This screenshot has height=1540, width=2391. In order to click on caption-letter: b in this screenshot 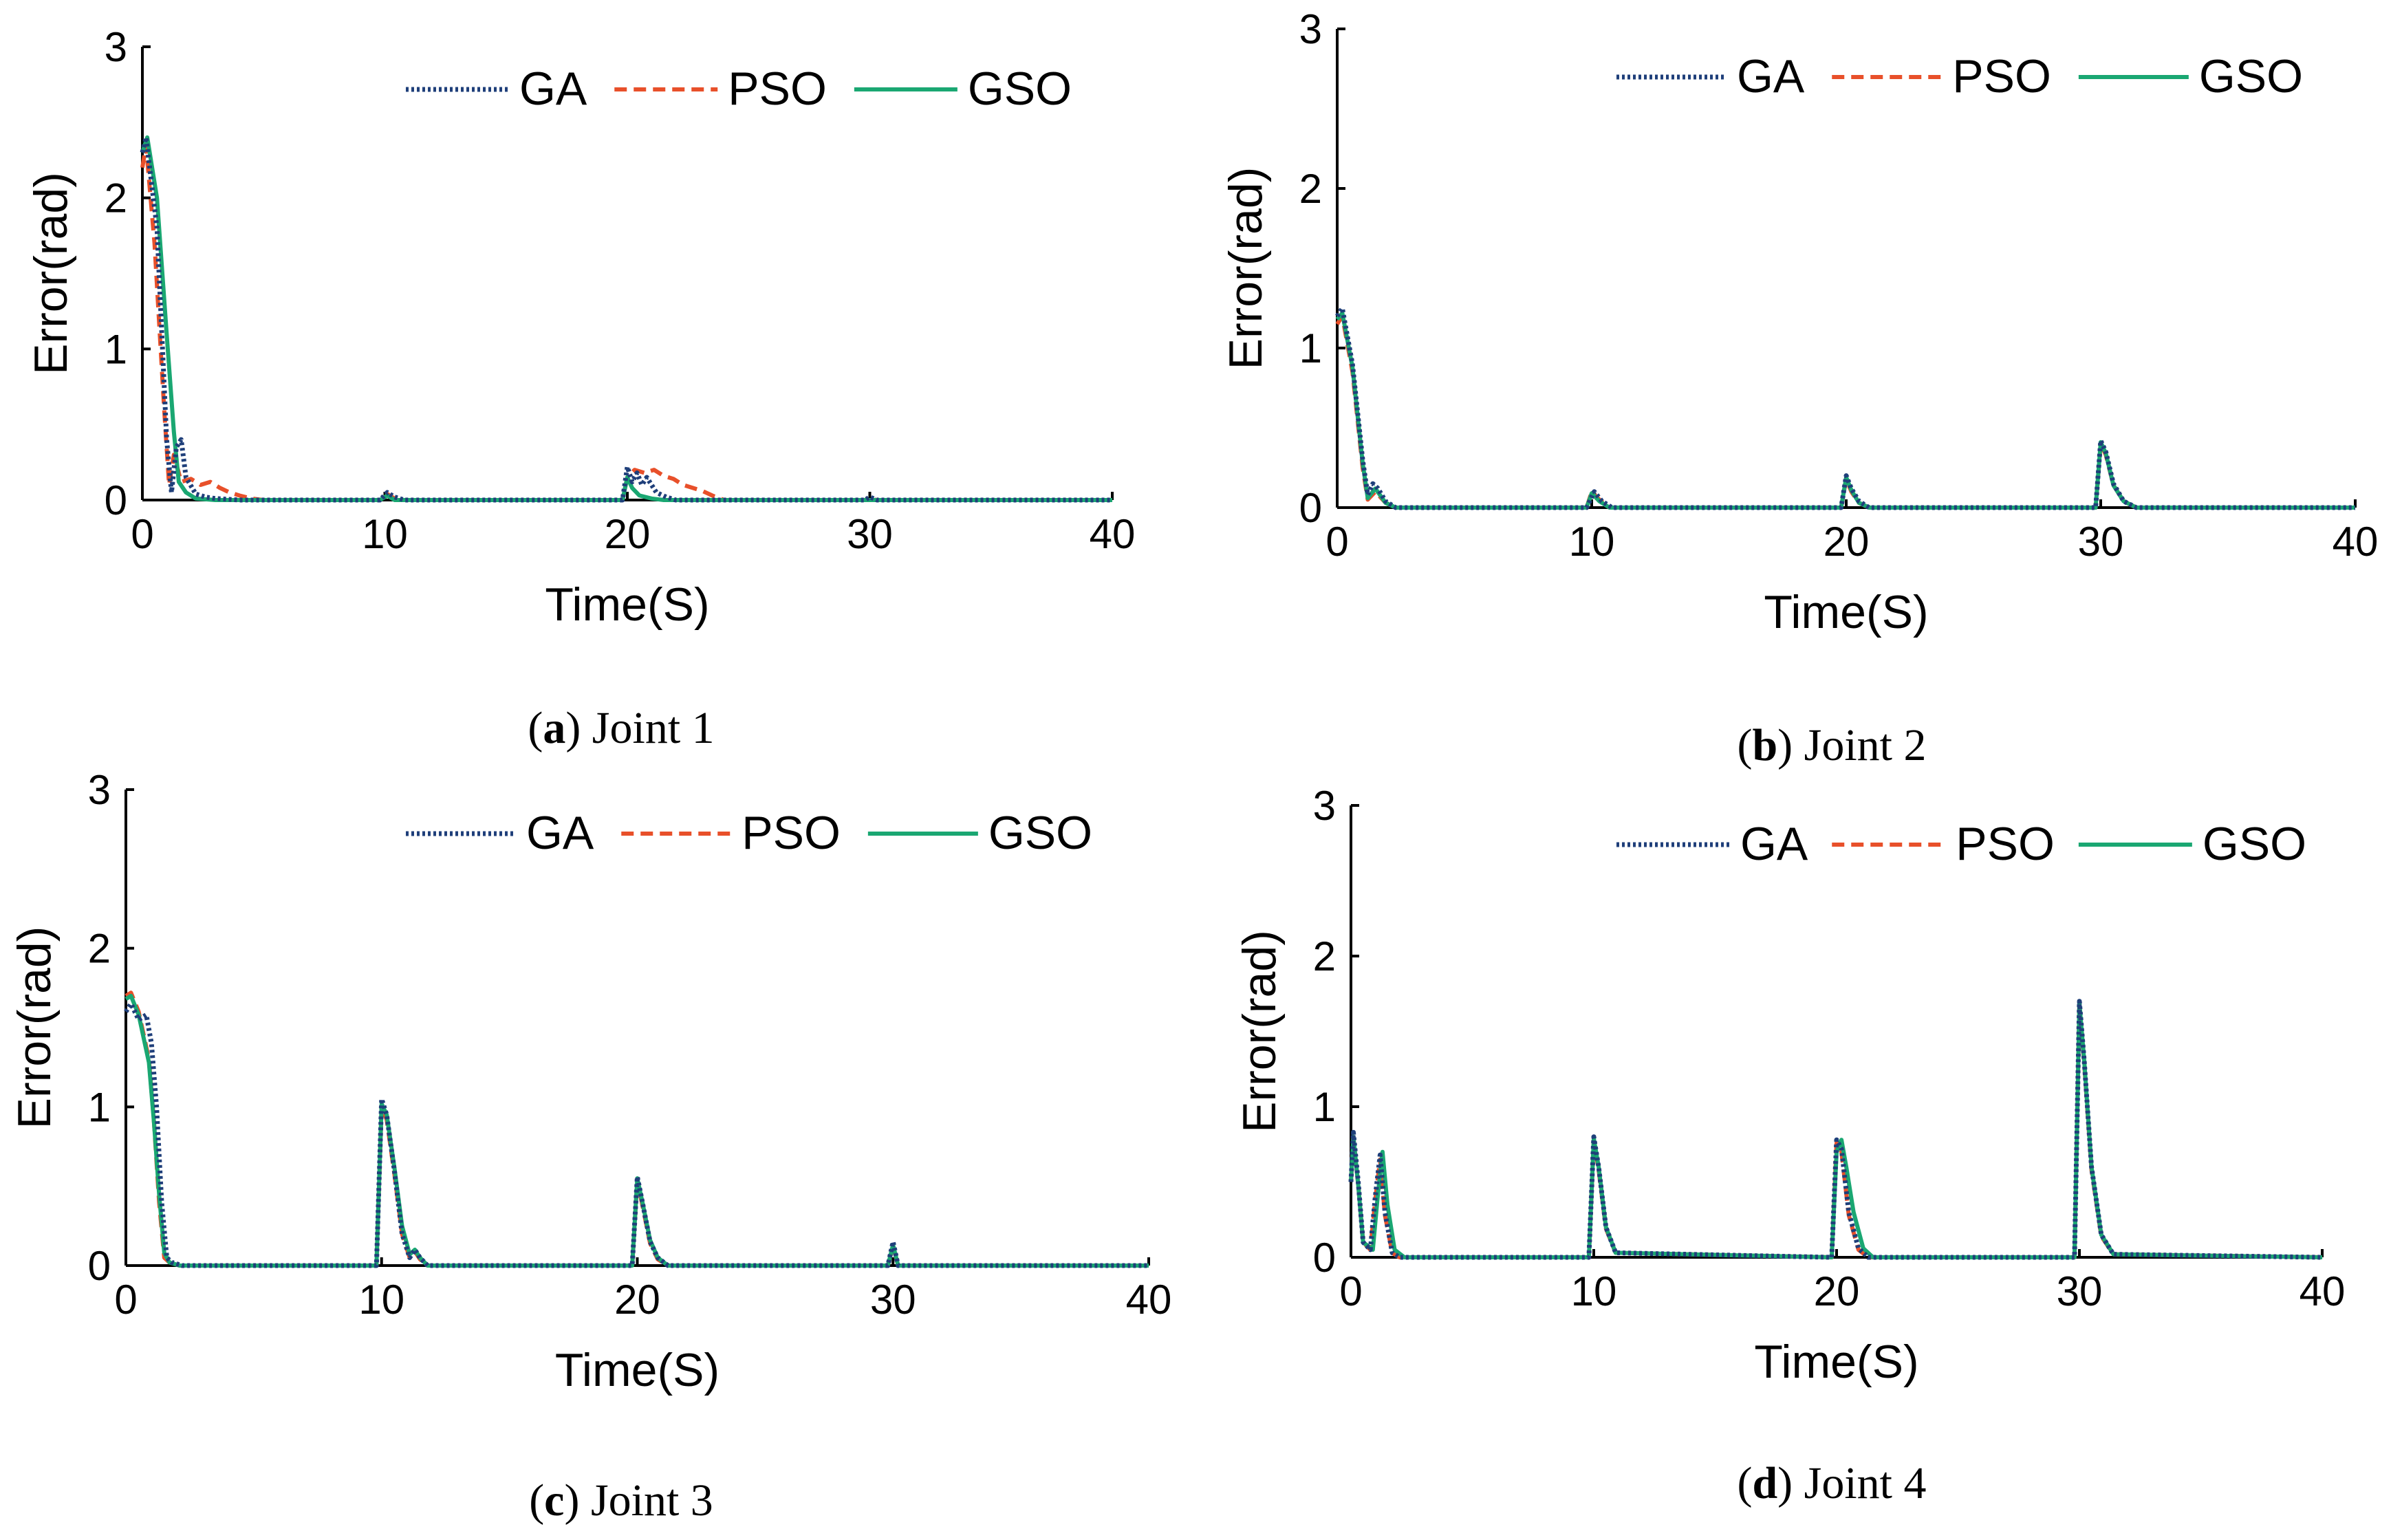, I will do `click(1764, 745)`.